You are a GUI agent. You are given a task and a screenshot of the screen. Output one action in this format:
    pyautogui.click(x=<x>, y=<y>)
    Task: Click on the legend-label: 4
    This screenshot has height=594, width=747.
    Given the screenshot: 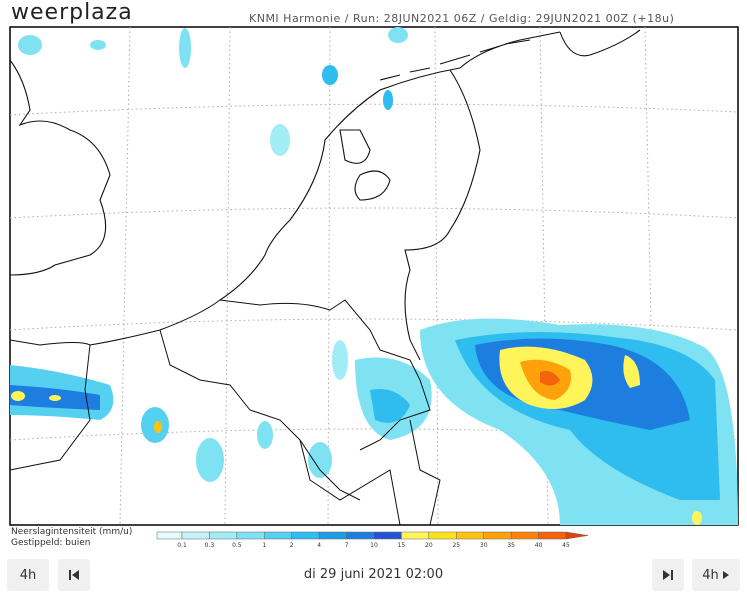 What is the action you would take?
    pyautogui.click(x=319, y=545)
    